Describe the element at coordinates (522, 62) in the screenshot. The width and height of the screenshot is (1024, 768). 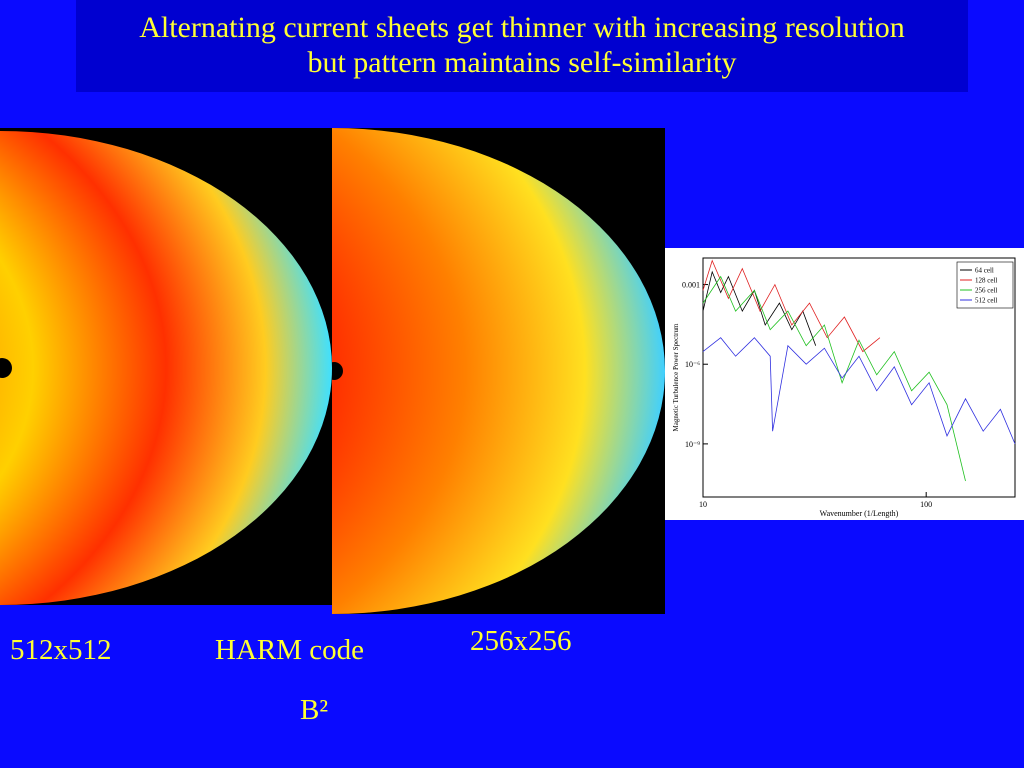
I see `title-line: but pattern maintains self-similarity` at that location.